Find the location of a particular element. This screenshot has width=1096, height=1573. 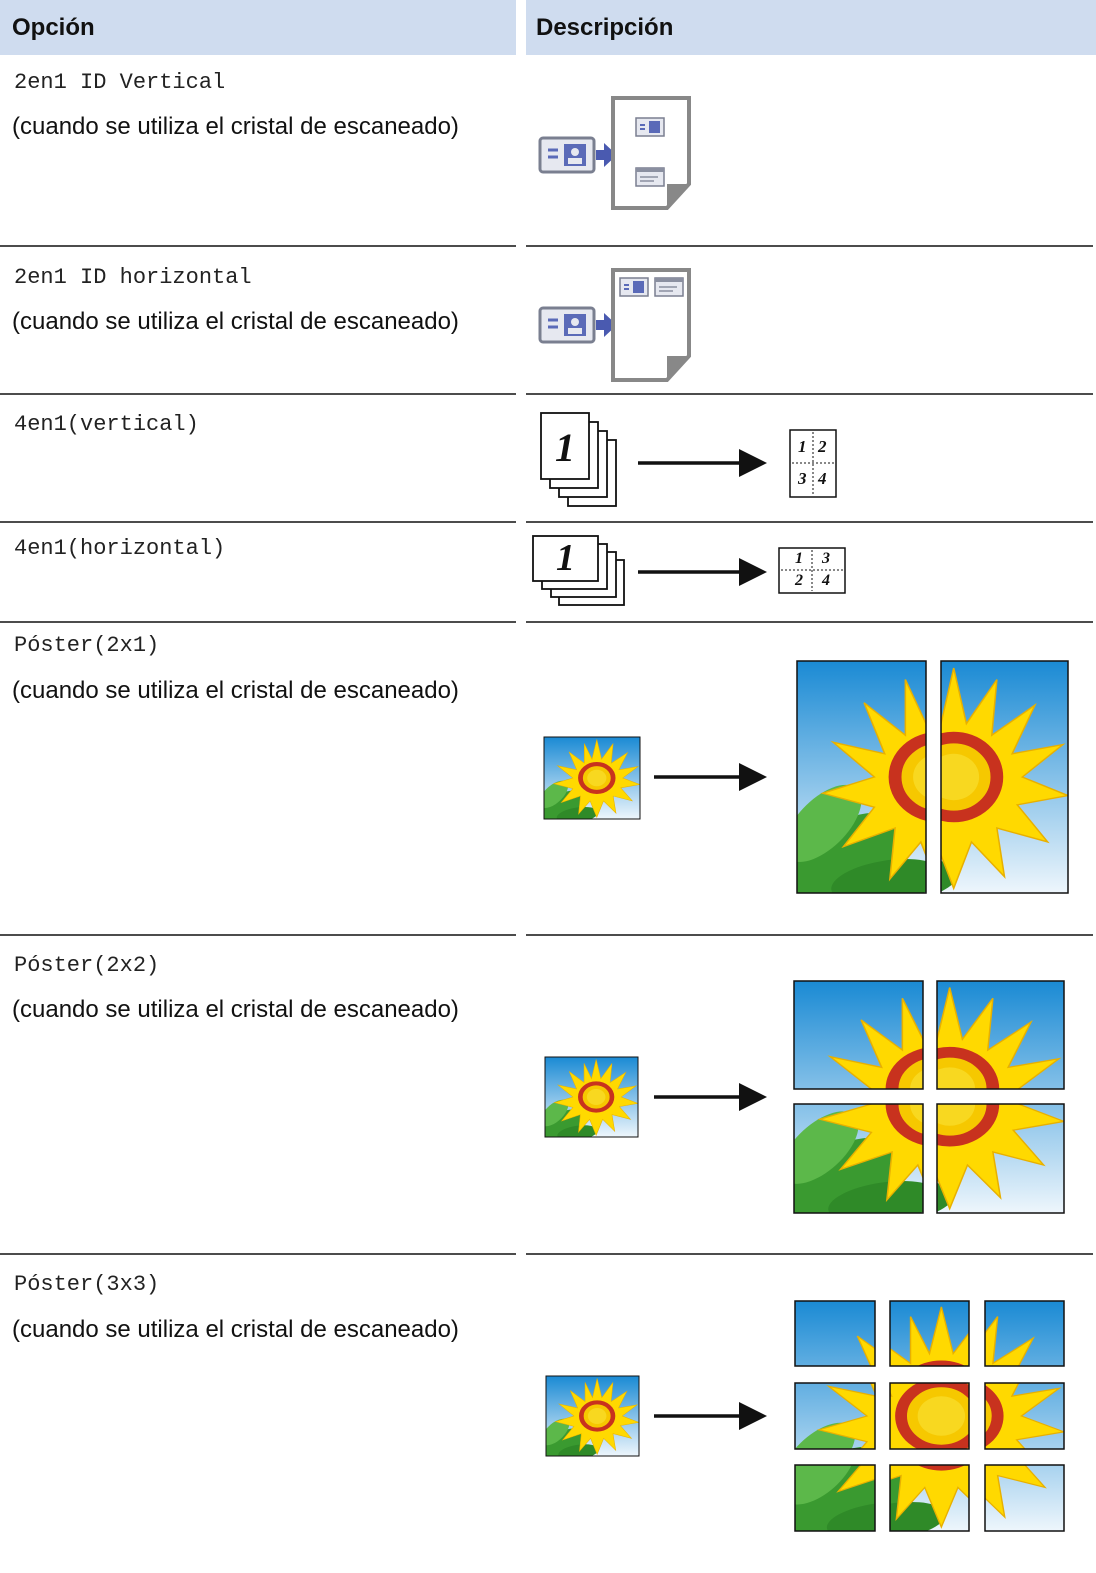

option: Póster(2x1) is located at coordinates (87, 645).